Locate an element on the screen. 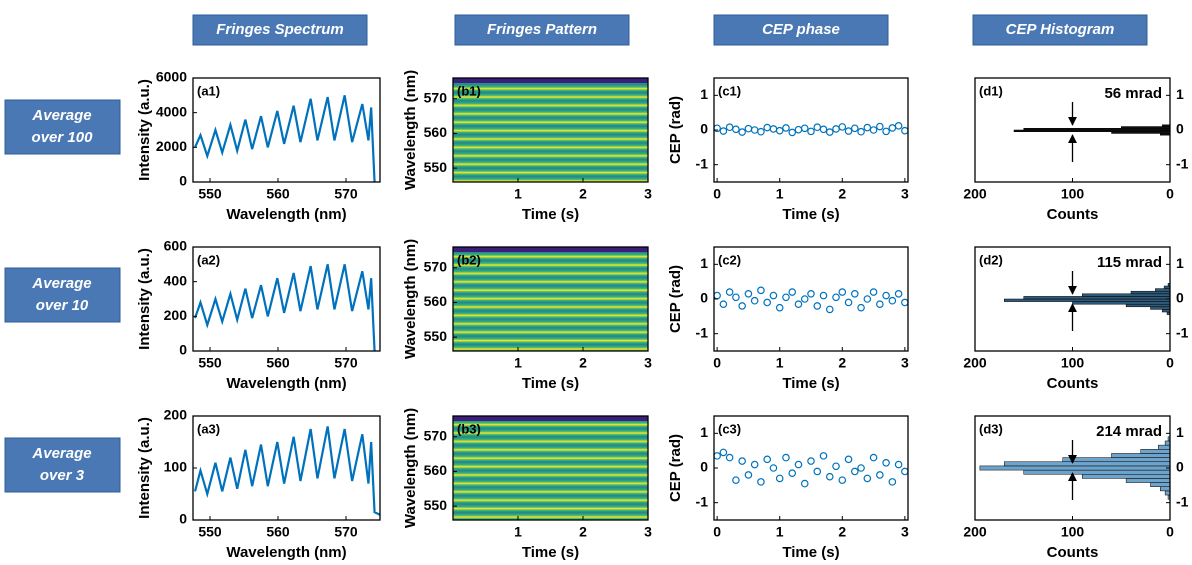 This screenshot has height=565, width=1192. x-tick-label: 550 is located at coordinates (210, 363).